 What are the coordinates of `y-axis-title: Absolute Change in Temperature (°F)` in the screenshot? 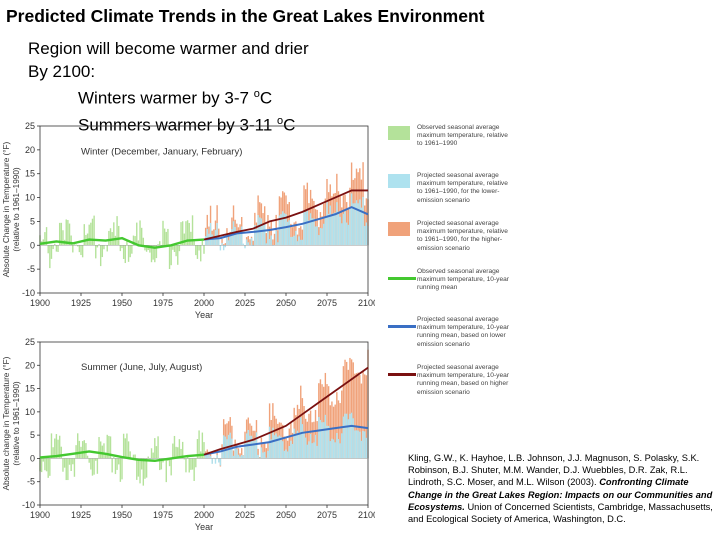 It's located at (6, 209).